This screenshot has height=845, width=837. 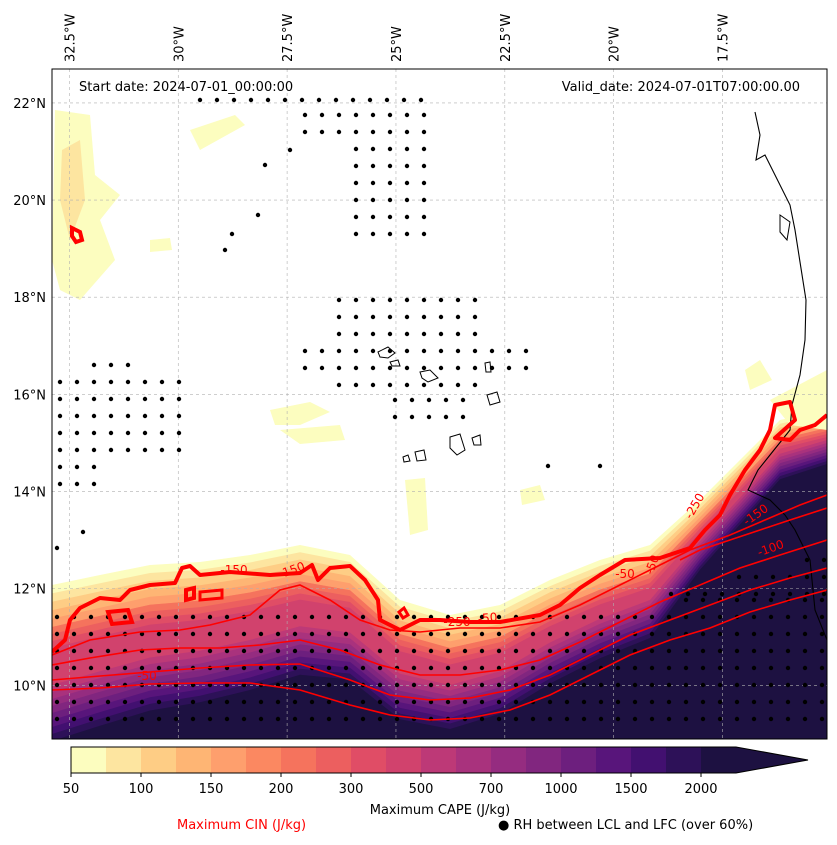 What do you see at coordinates (397, 44) in the screenshot?
I see `lon-tick-label: 25°W` at bounding box center [397, 44].